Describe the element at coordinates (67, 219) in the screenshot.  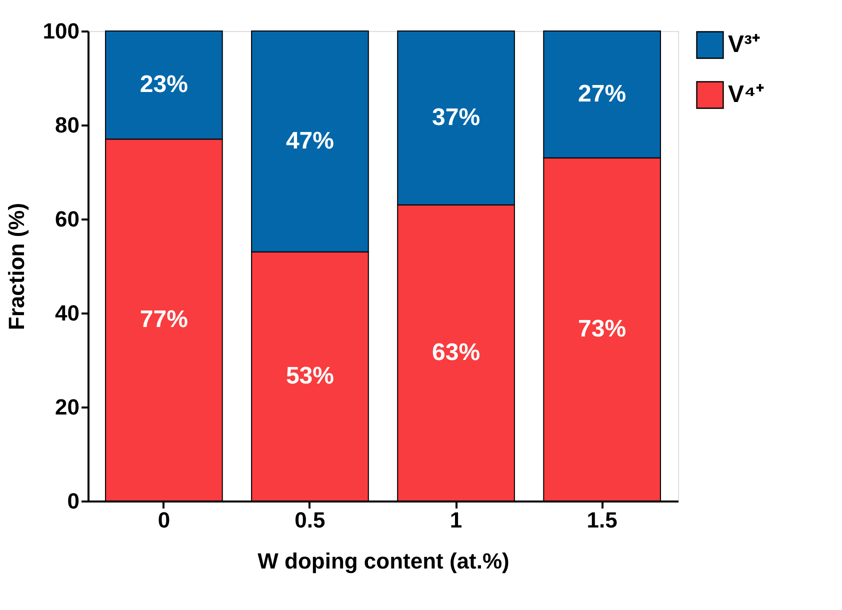
I see `y-tick-label: 60` at that location.